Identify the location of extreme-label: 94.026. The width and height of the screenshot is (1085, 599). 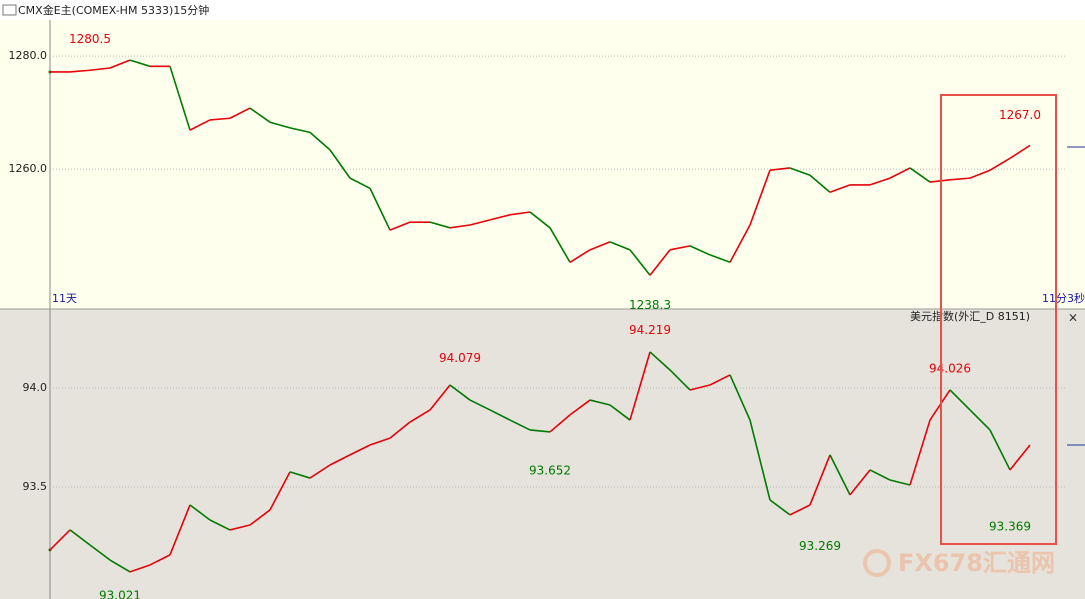
(950, 368).